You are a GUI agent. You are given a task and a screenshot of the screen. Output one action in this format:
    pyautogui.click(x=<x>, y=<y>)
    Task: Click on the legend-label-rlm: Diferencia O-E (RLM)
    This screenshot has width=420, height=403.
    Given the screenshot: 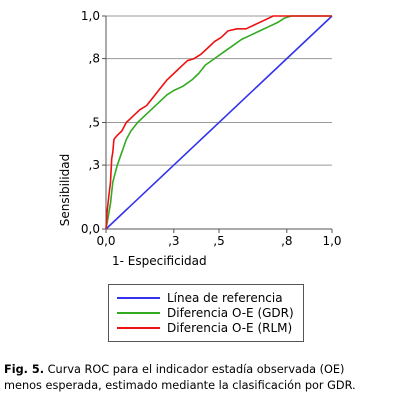 What is the action you would take?
    pyautogui.click(x=230, y=328)
    